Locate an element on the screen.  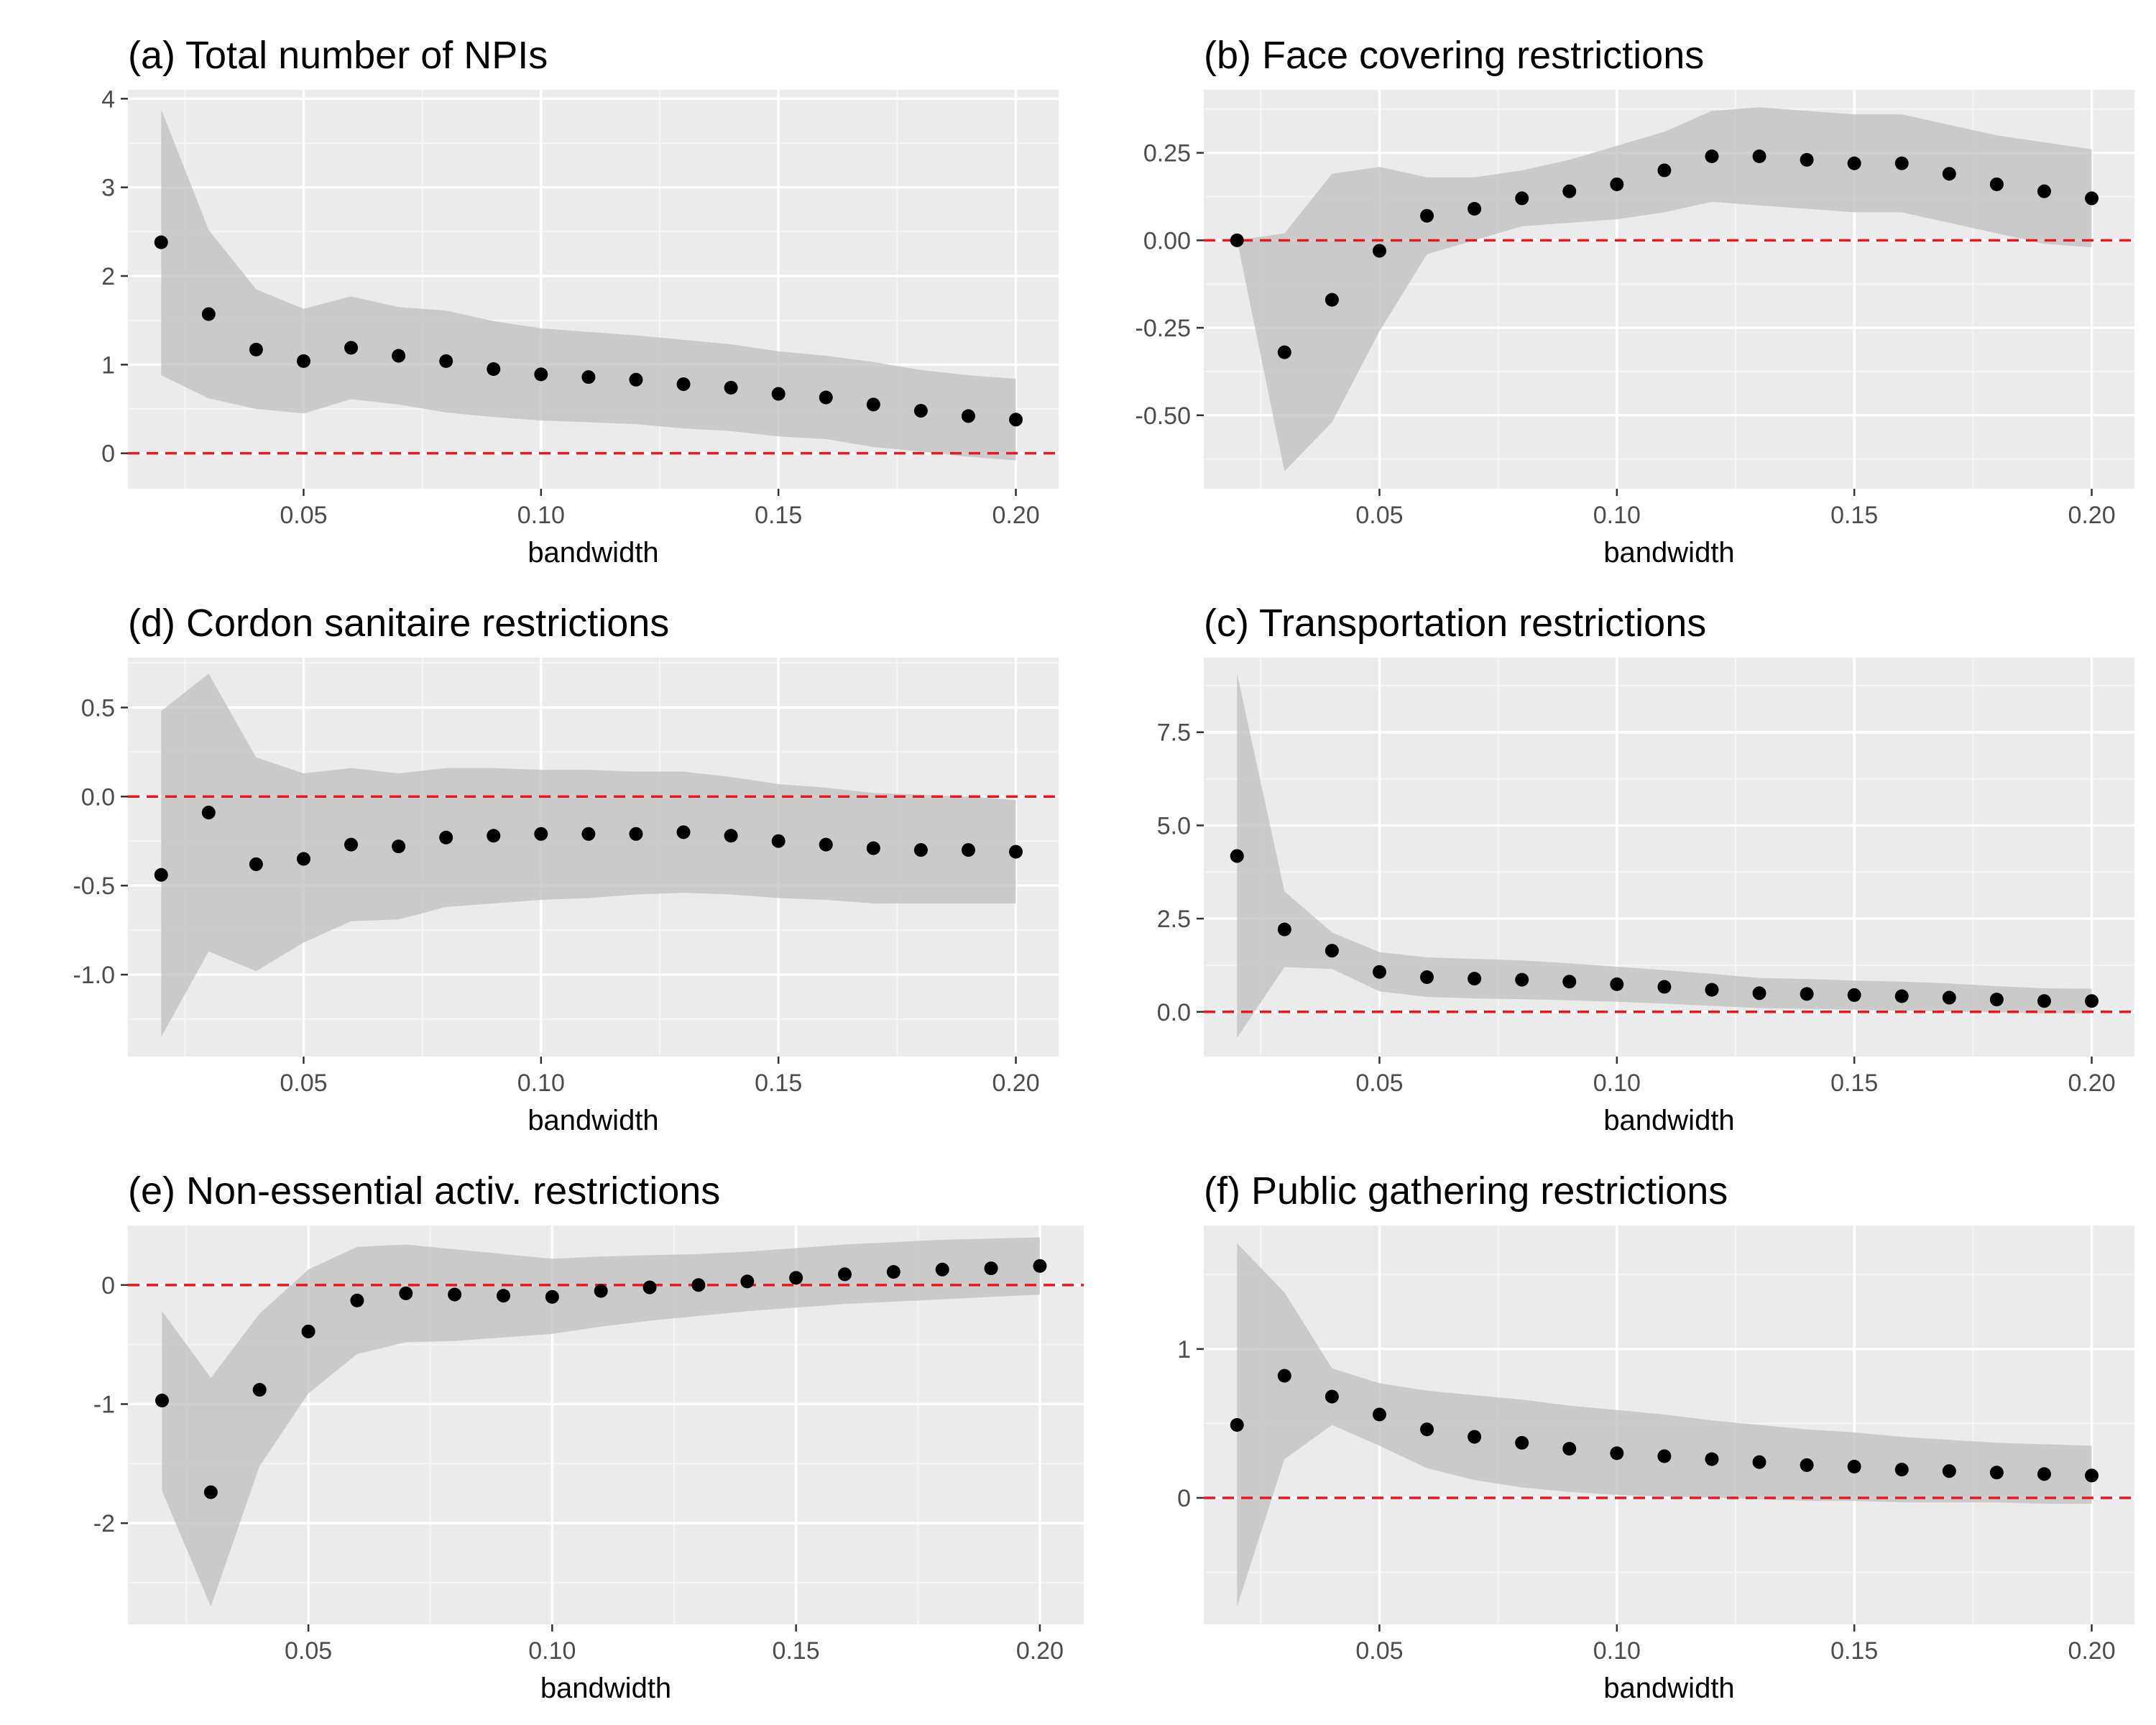
y-tick-label: -0.5 is located at coordinates (94, 886).